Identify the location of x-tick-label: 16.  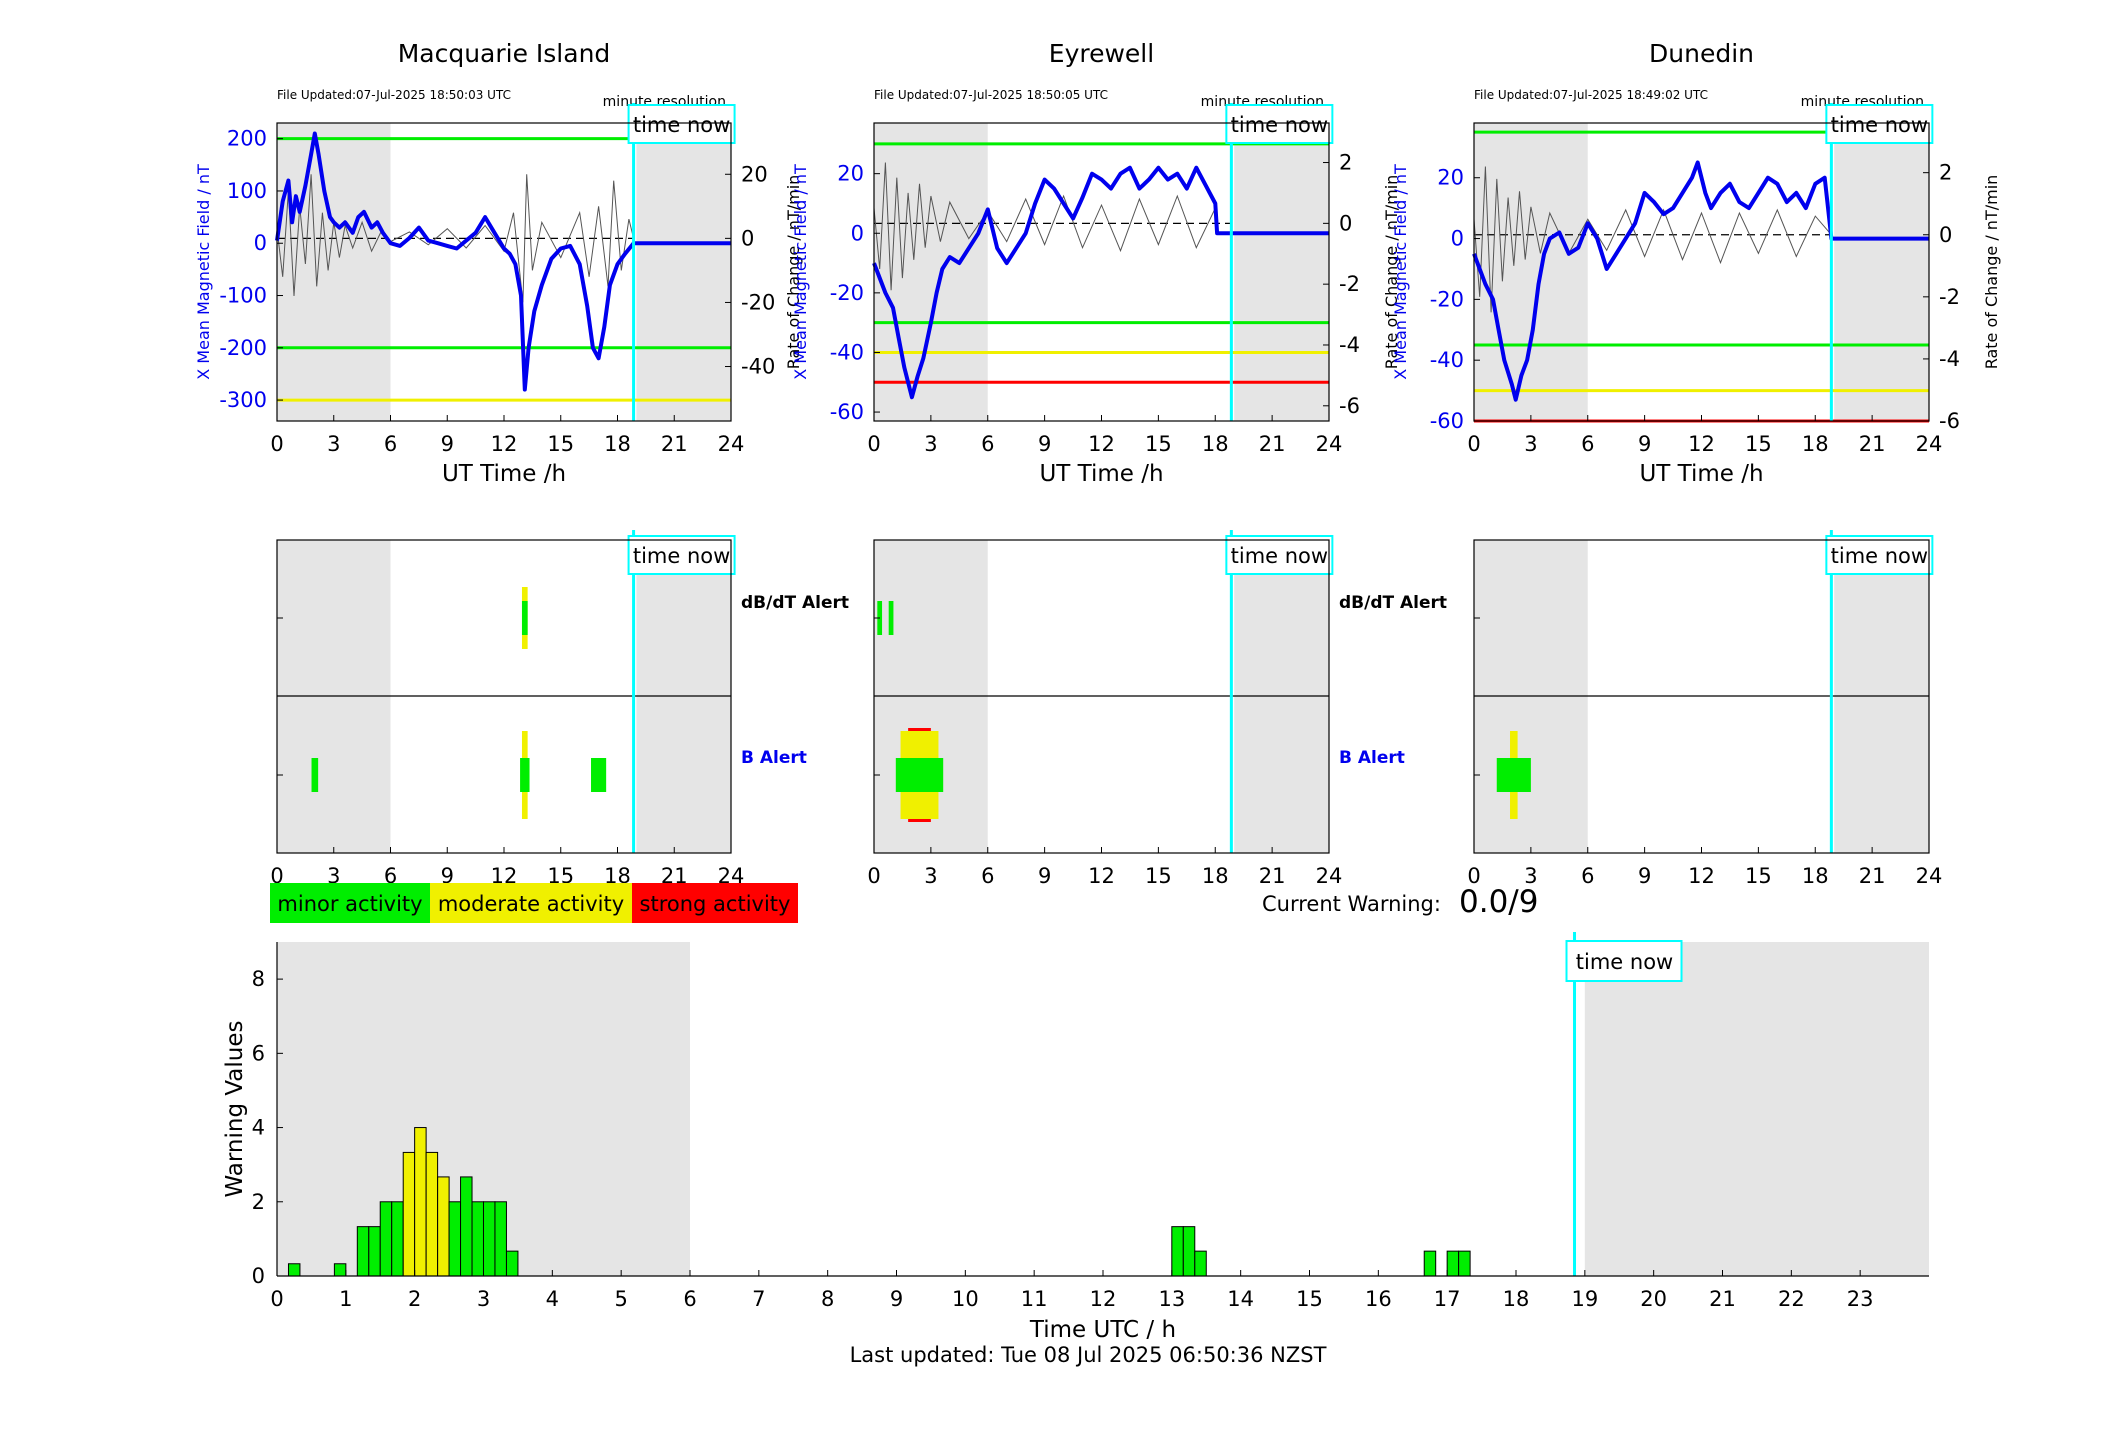
(1378, 1299).